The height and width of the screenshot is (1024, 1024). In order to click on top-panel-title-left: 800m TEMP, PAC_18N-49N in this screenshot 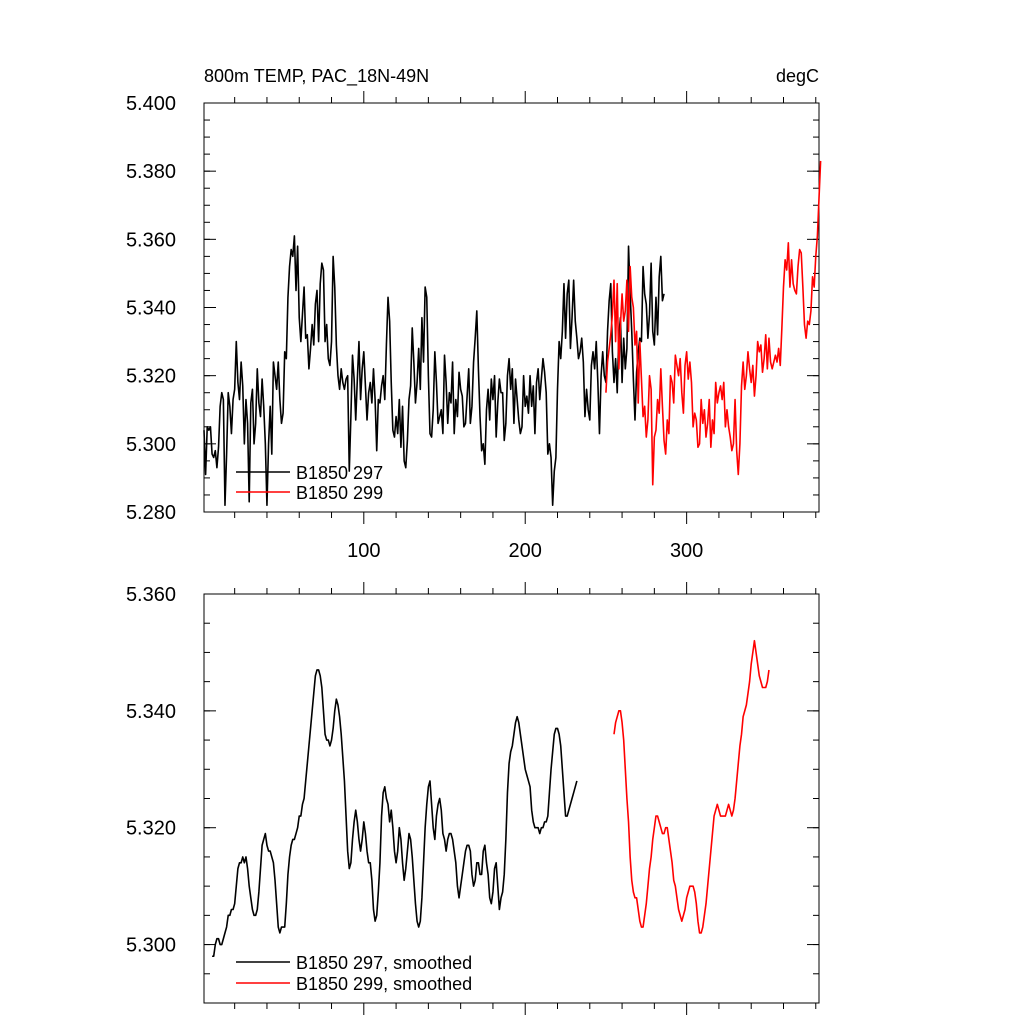, I will do `click(316, 76)`.